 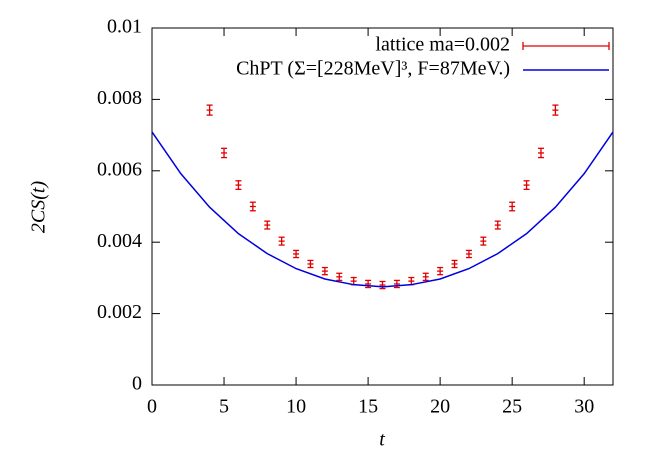 I want to click on x-tick-label: 15, so click(x=368, y=407).